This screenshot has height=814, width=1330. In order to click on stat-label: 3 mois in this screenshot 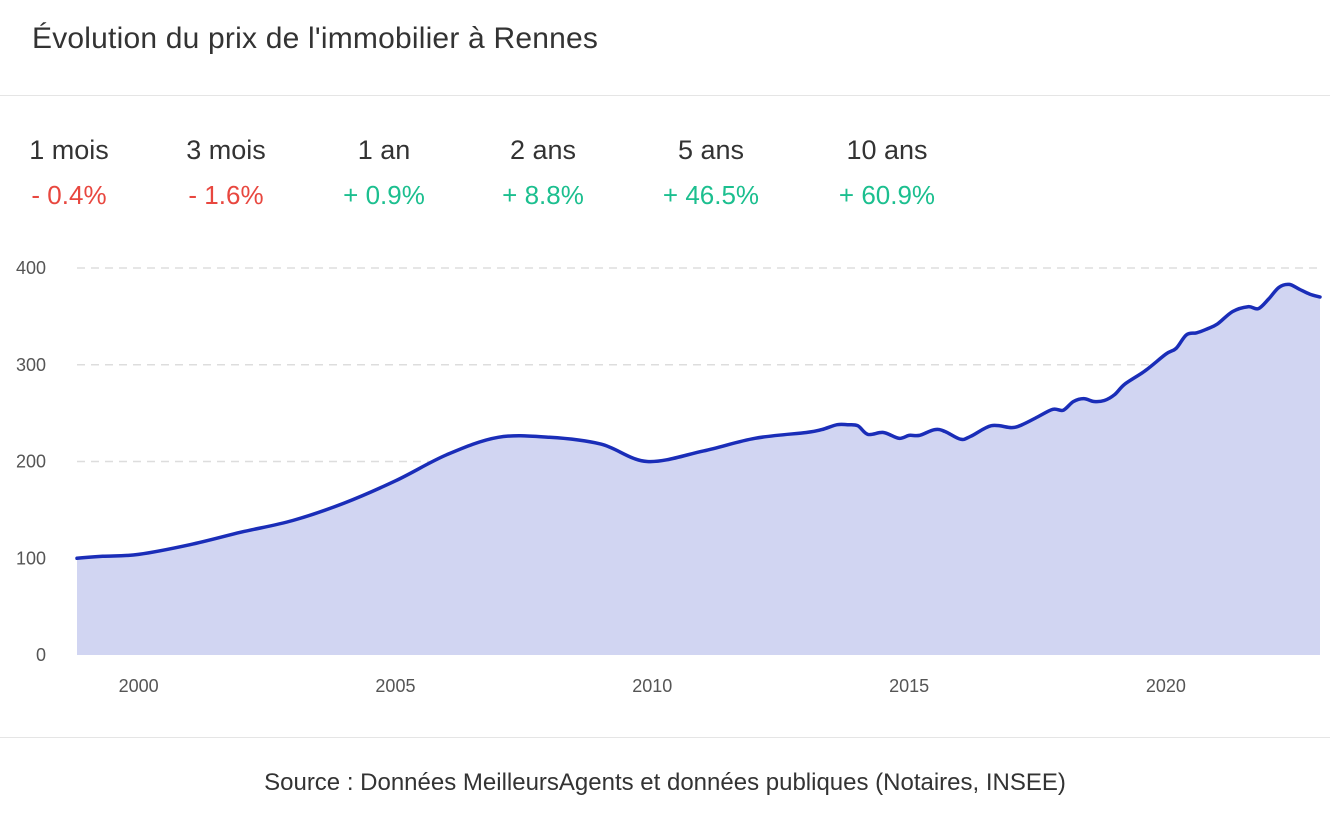, I will do `click(226, 150)`.